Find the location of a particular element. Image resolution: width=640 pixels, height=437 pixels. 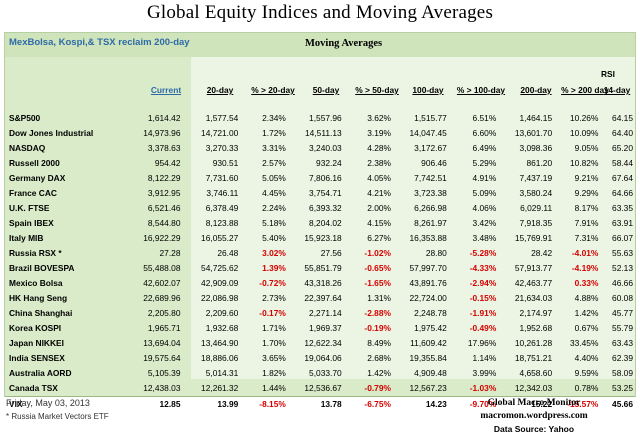

cell-rsi: 64.40 is located at coordinates (622, 133).